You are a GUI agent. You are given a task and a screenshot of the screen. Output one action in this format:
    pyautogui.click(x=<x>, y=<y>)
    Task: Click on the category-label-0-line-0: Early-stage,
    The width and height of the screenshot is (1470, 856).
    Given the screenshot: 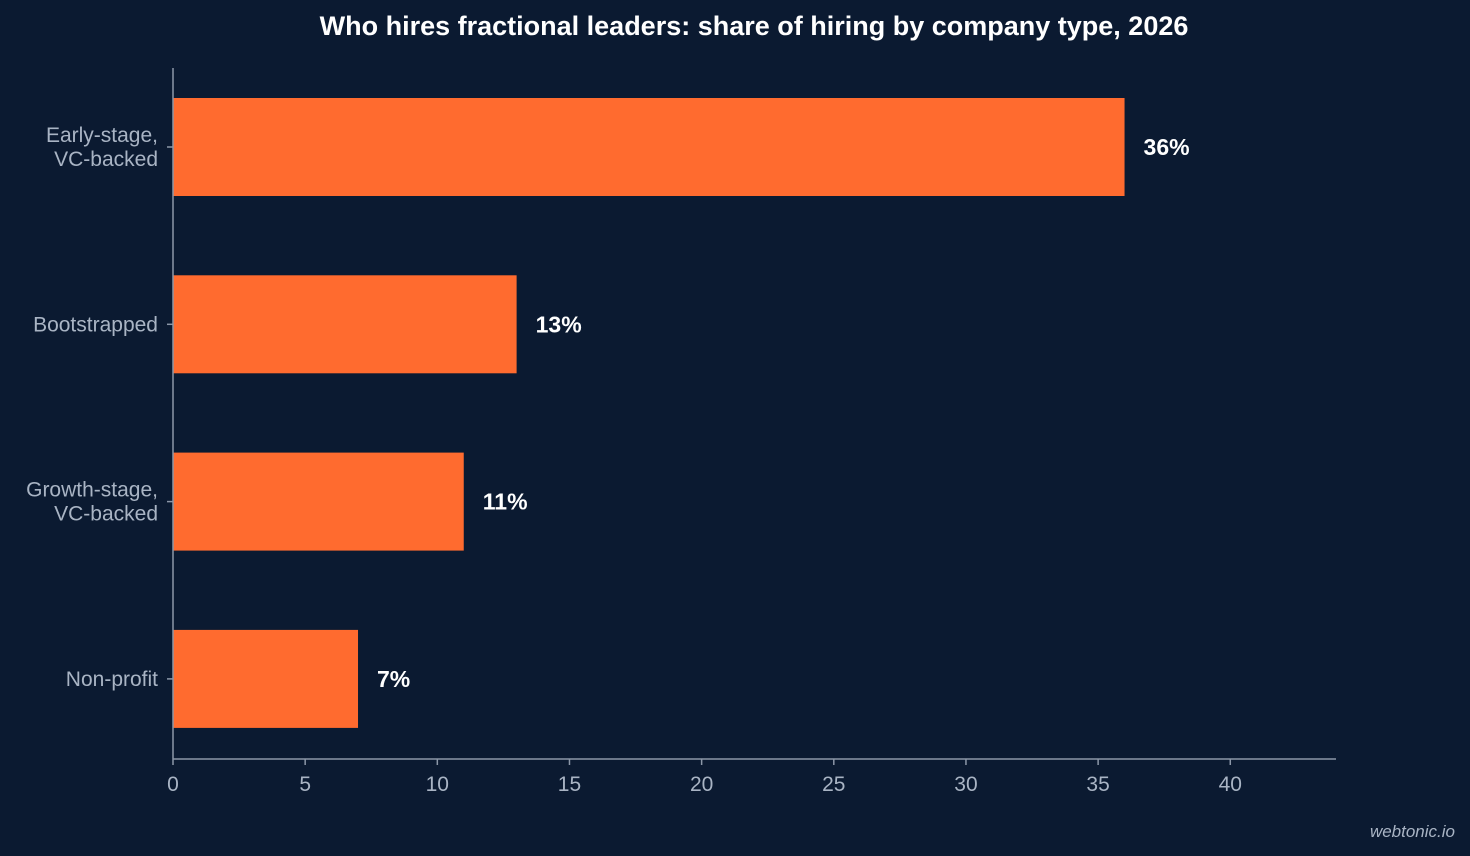 What is the action you would take?
    pyautogui.click(x=102, y=135)
    